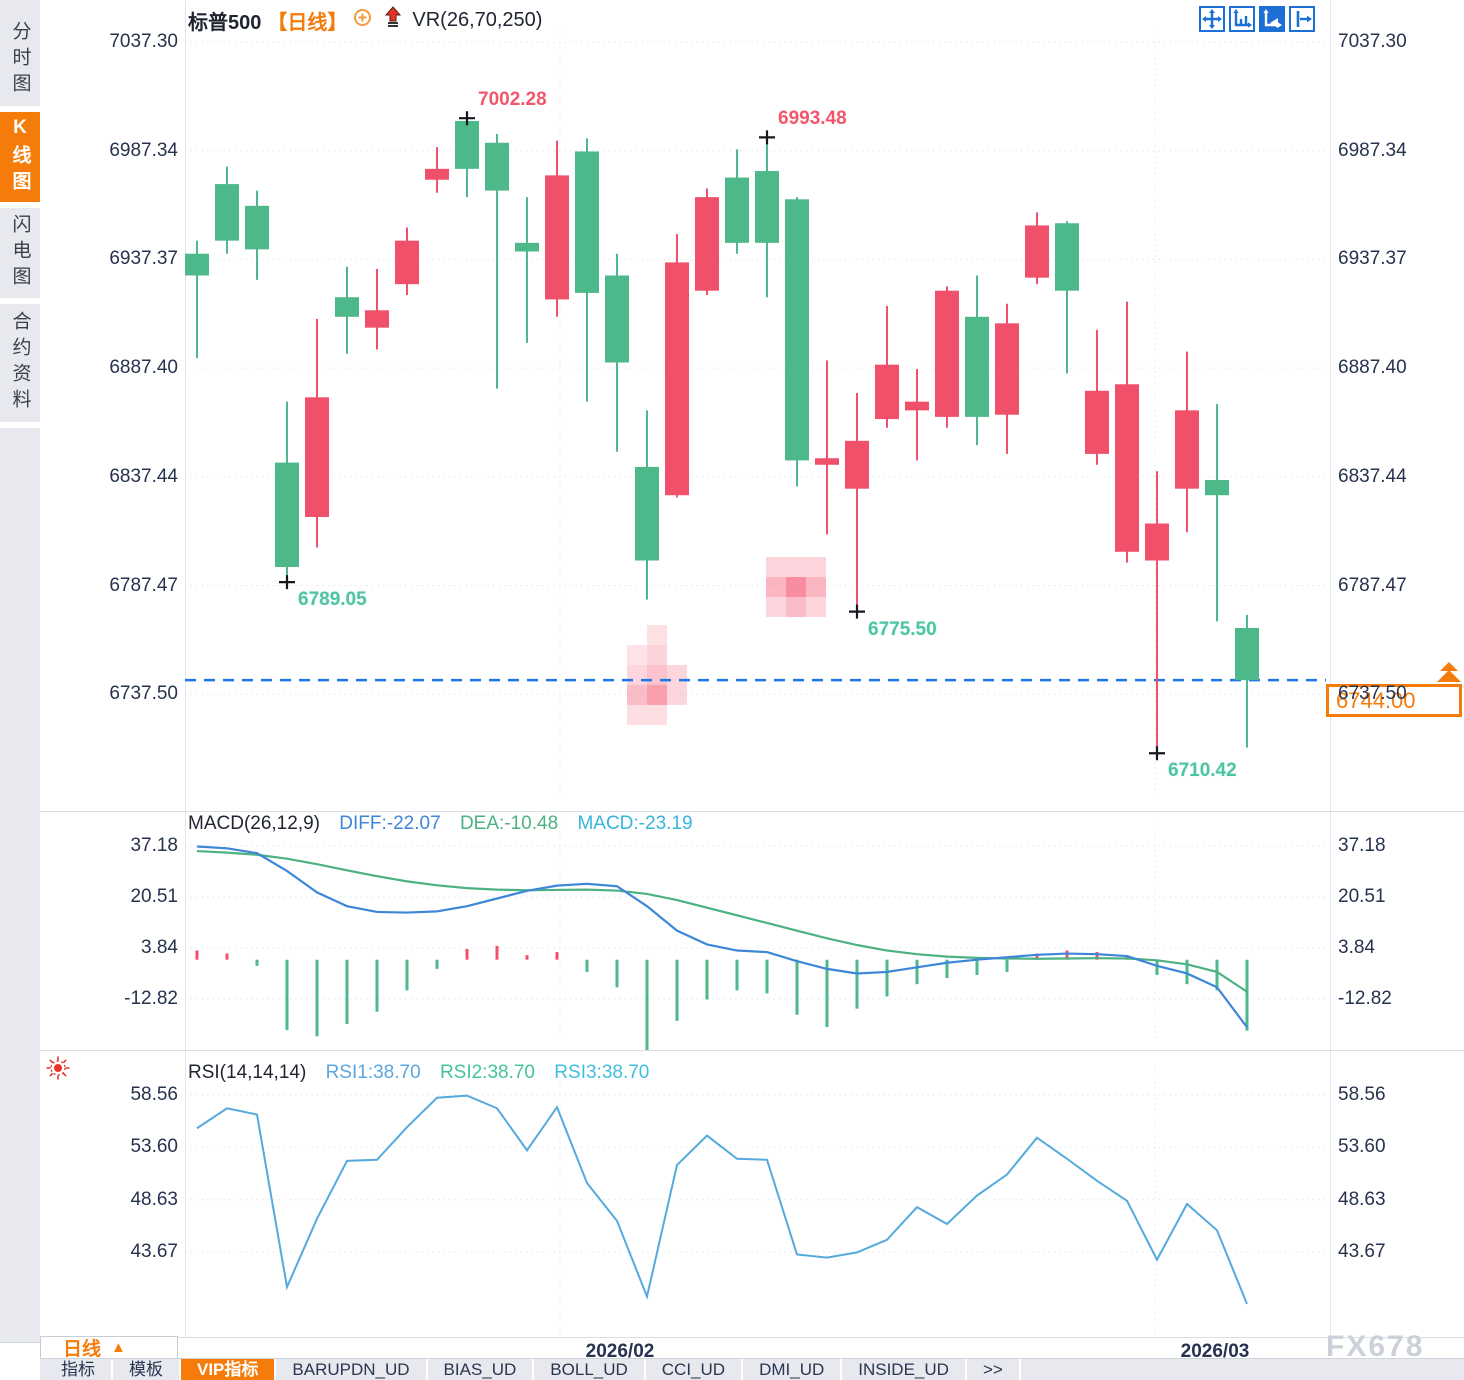 The width and height of the screenshot is (1464, 1380). Describe the element at coordinates (151, 998) in the screenshot. I see `macd-axis-label-left: -12.82` at that location.